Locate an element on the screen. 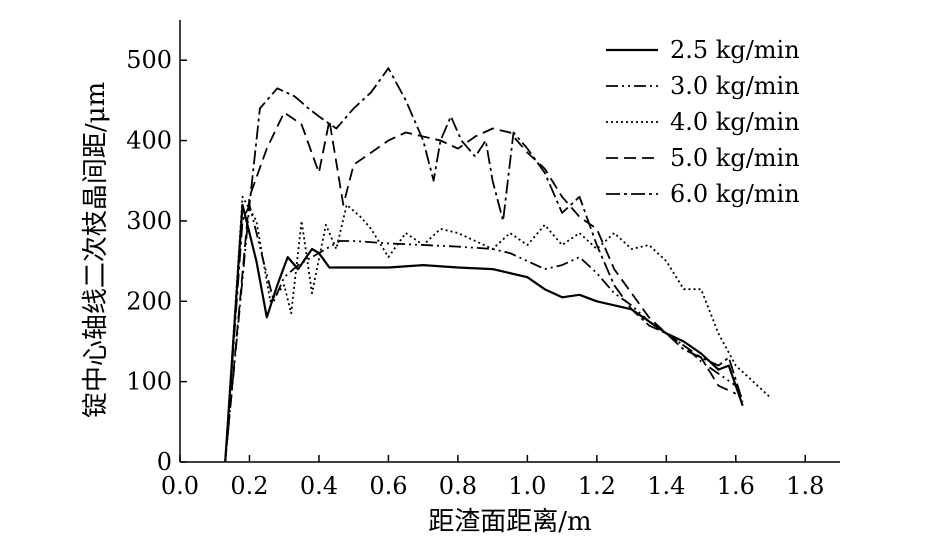 This screenshot has height=544, width=934. y-tick-label: 200 is located at coordinates (149, 301).